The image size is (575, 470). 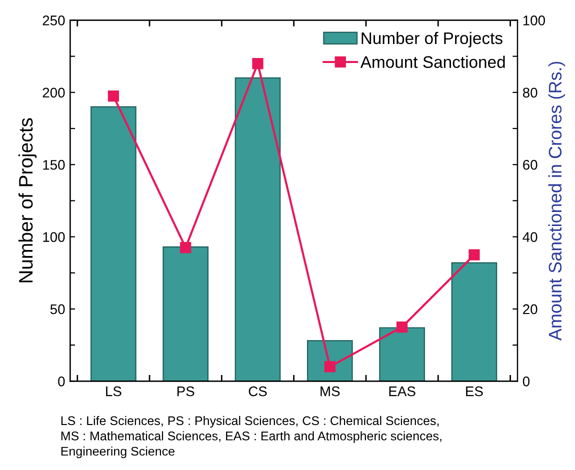 What do you see at coordinates (114, 391) in the screenshot?
I see `x-tick-label: LS` at bounding box center [114, 391].